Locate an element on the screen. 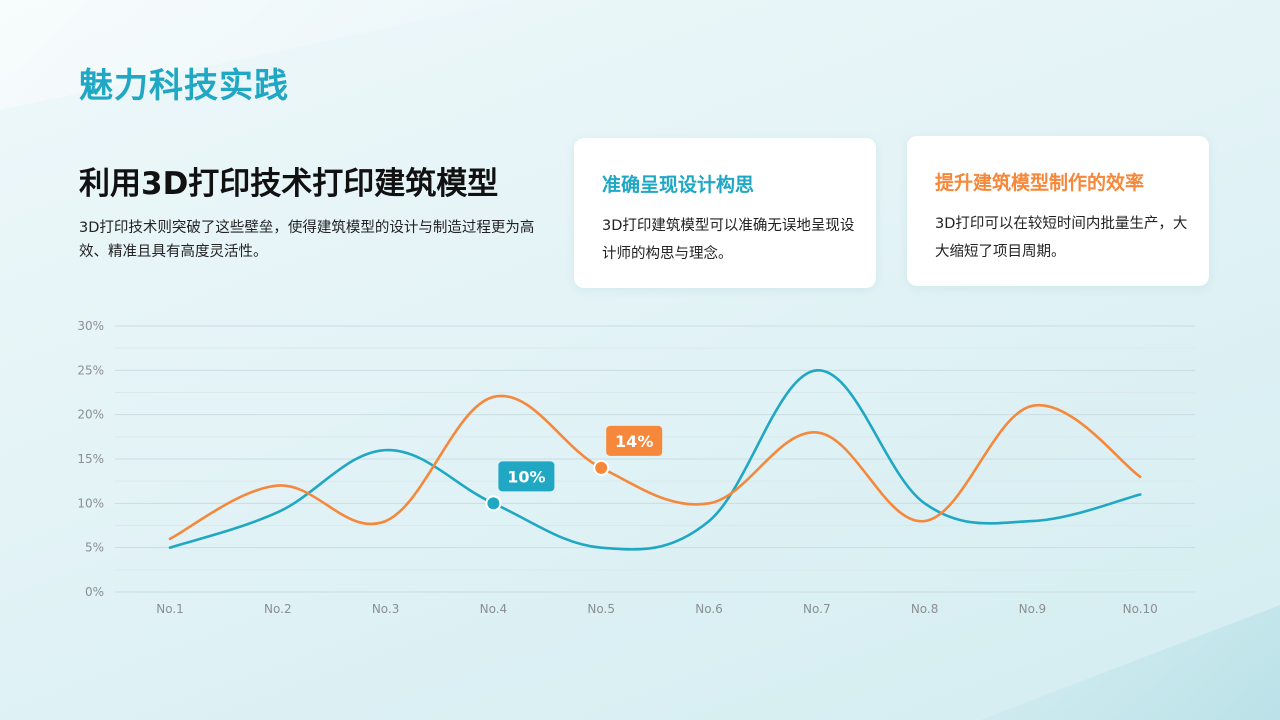 Image resolution: width=1280 pixels, height=720 pixels. page-title: 魅力科技实践 is located at coordinates (184, 86).